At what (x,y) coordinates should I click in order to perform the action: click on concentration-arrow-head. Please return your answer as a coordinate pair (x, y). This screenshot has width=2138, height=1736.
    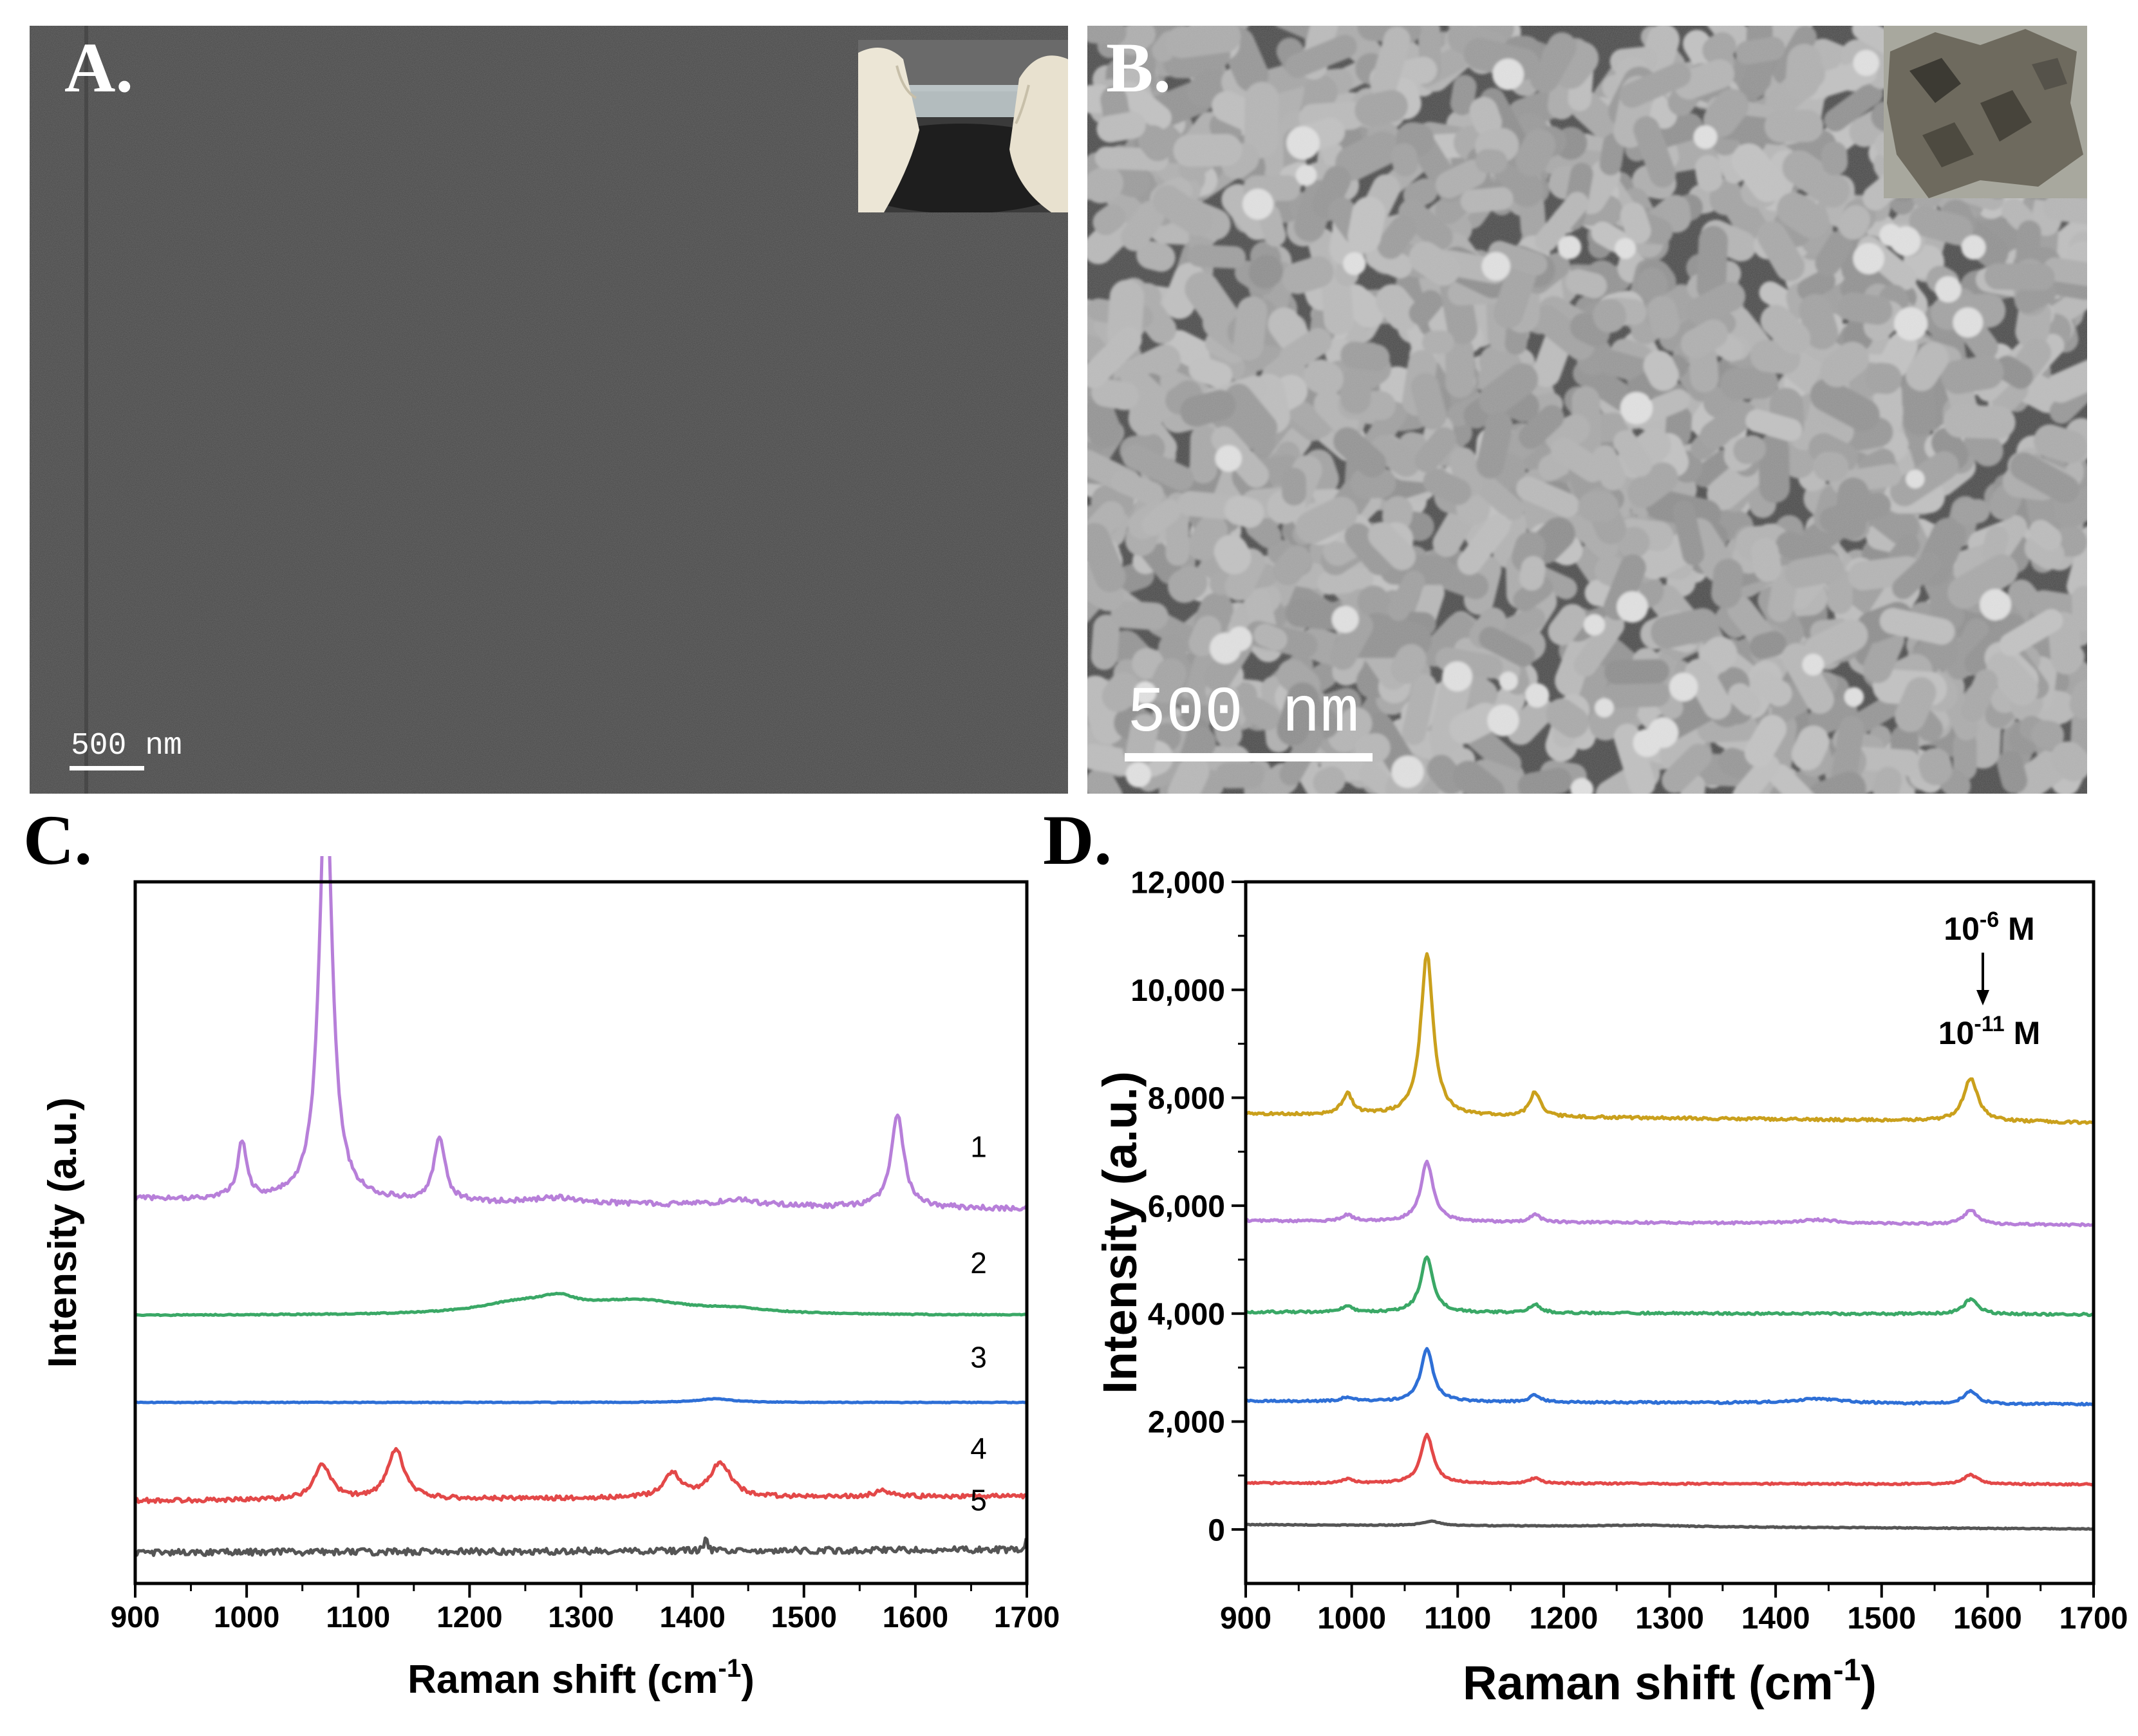
    Looking at the image, I should click on (1982, 997).